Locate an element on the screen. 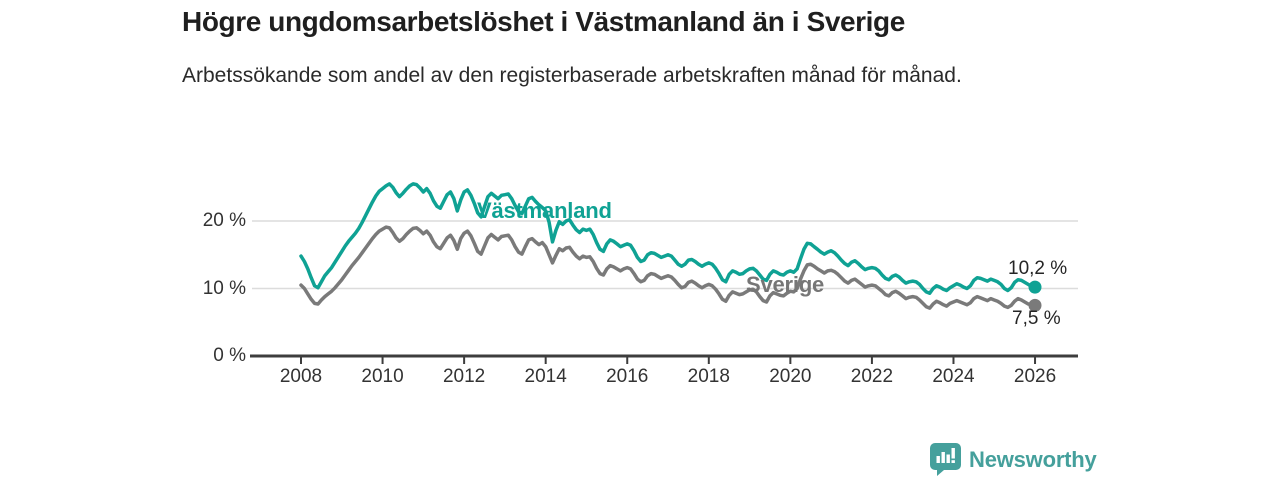  y-axis-label-20: 20 % is located at coordinates (224, 220).